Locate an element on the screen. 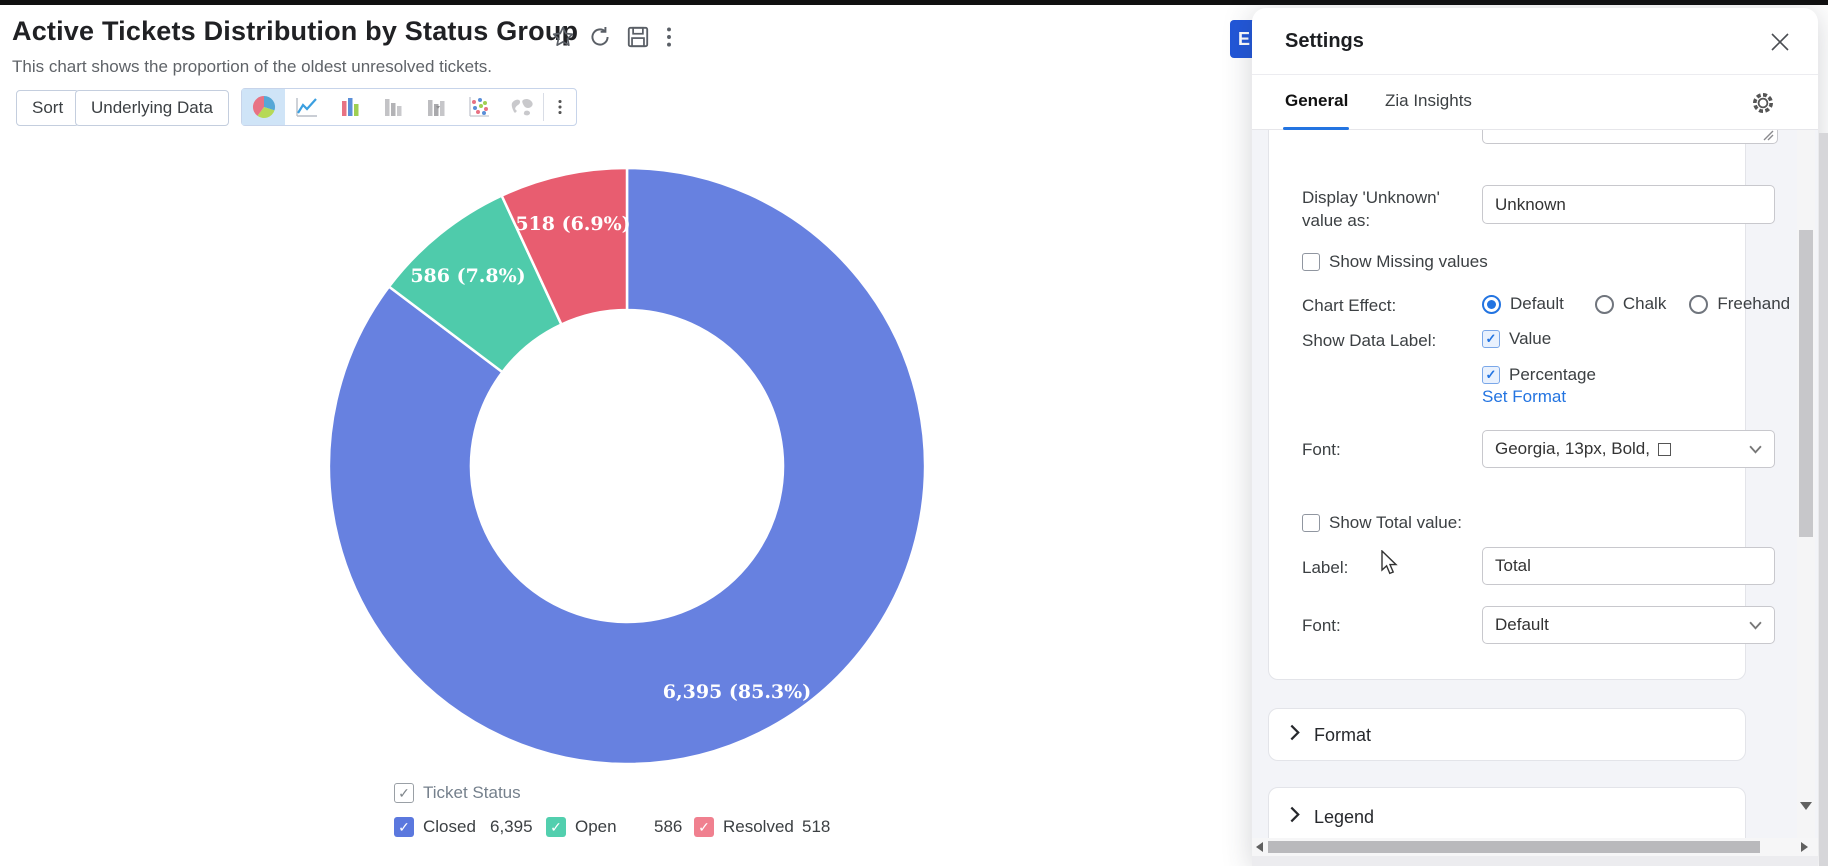 This screenshot has width=1828, height=866. page-scrollbar is located at coordinates (1823, 499).